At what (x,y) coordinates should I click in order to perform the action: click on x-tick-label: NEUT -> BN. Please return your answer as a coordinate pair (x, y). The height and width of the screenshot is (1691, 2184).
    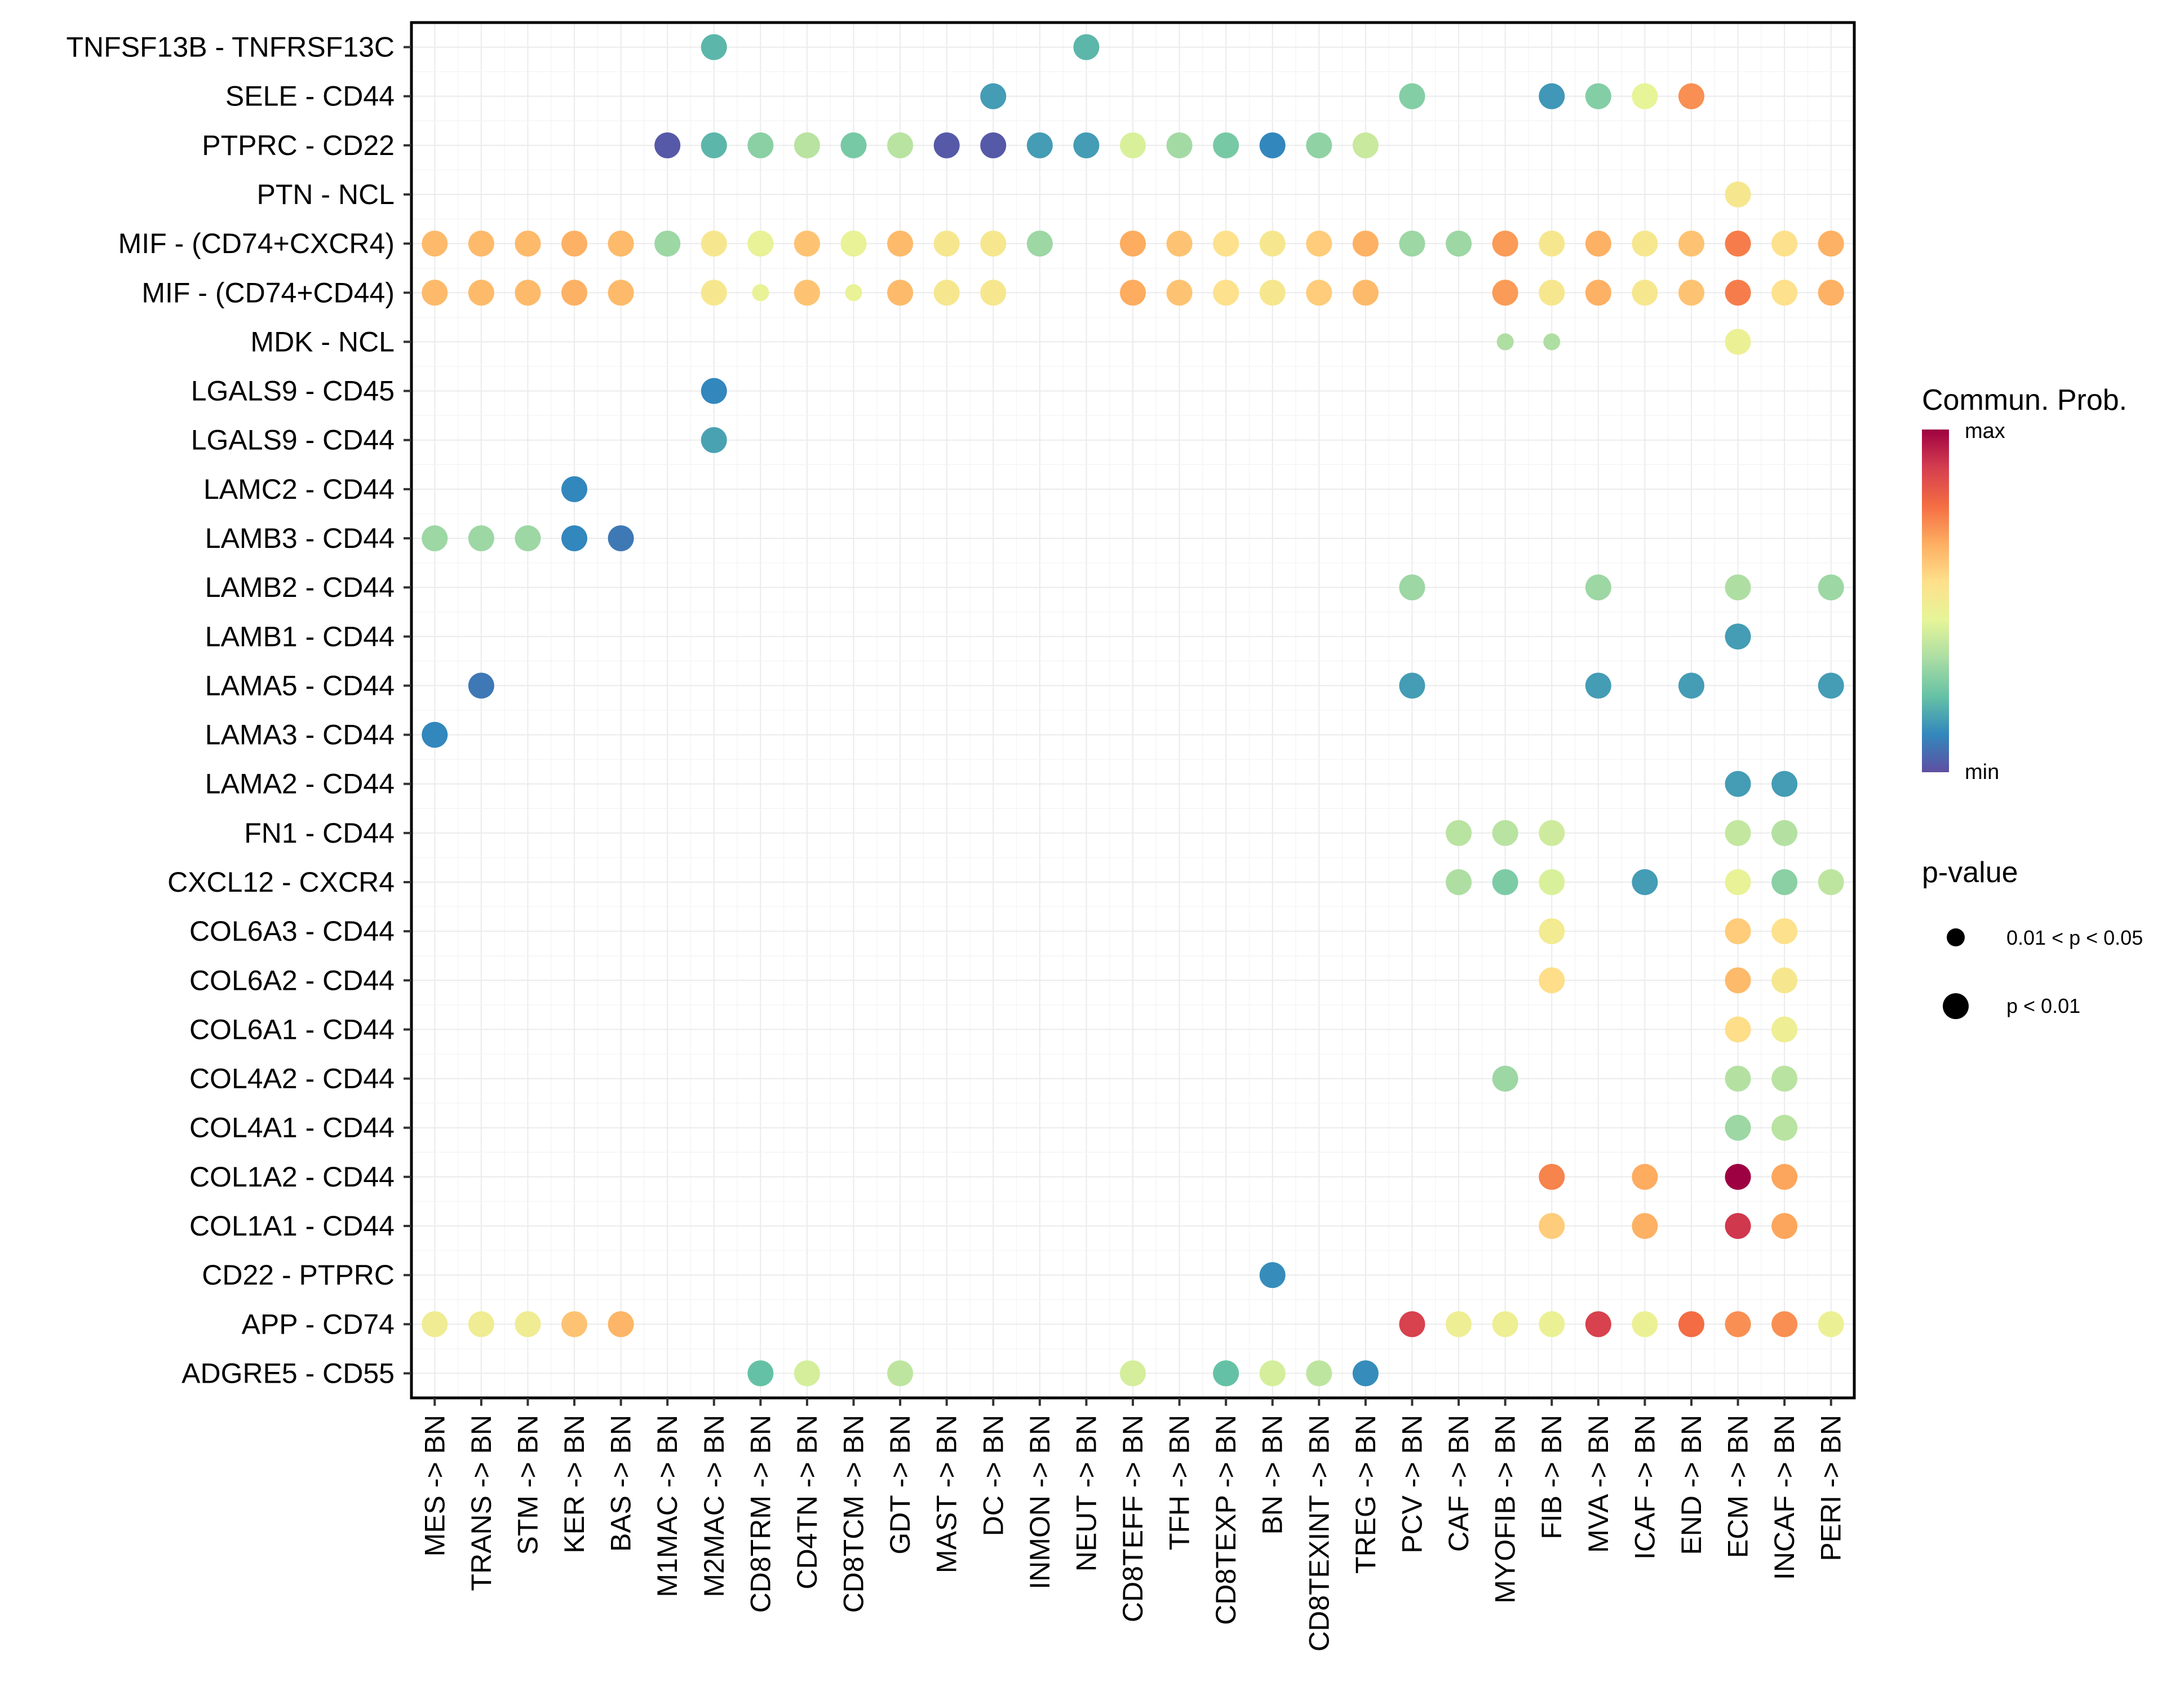
    Looking at the image, I should click on (1086, 1493).